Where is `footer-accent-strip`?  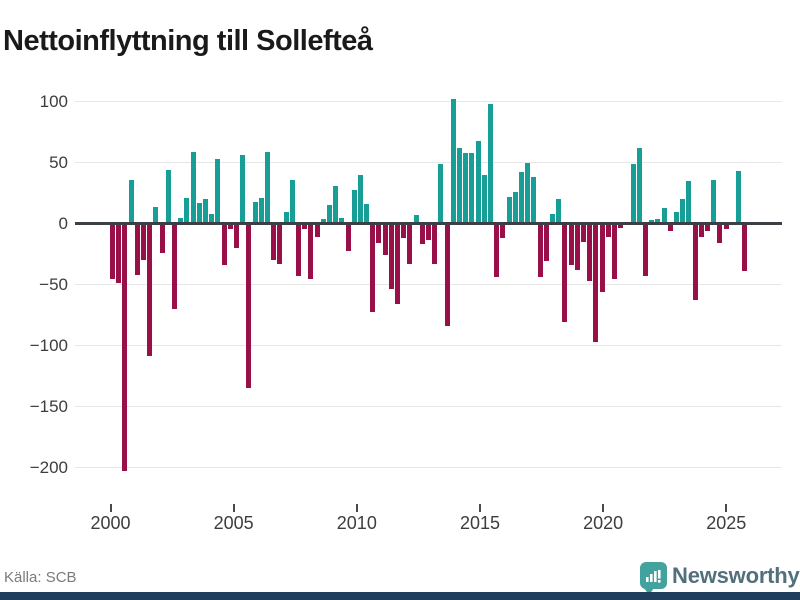 footer-accent-strip is located at coordinates (400, 596).